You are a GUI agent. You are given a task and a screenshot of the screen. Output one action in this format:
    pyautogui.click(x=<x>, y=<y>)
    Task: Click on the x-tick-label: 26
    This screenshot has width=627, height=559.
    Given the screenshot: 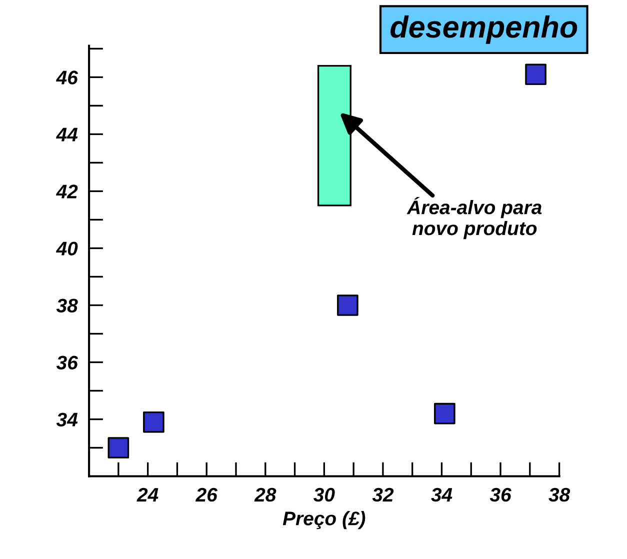 What is the action you would take?
    pyautogui.click(x=206, y=495)
    